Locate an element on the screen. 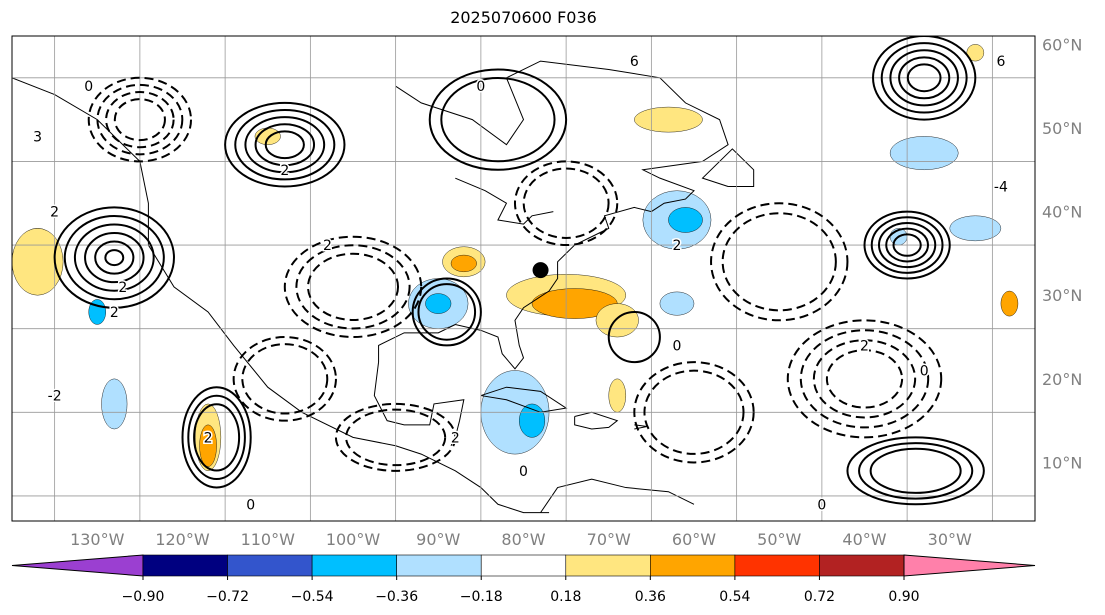 This screenshot has height=615, width=1105. contour-label-14: 2 is located at coordinates (327, 246).